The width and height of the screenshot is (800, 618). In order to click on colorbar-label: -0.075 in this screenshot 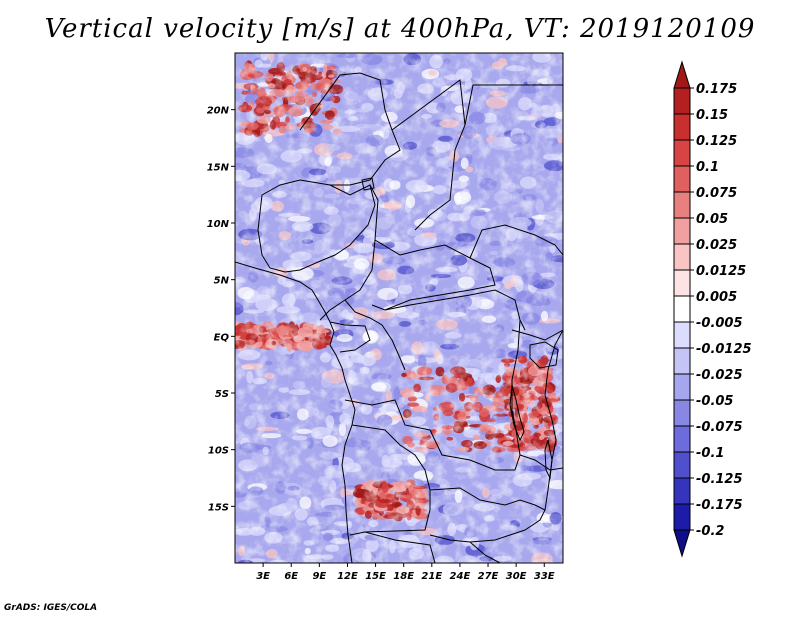, I will do `click(719, 427)`.